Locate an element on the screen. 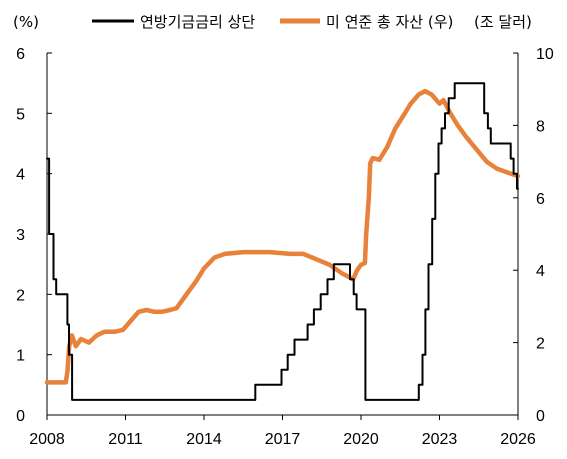 This screenshot has height=459, width=567. left-tick-label: 4 is located at coordinates (20, 175).